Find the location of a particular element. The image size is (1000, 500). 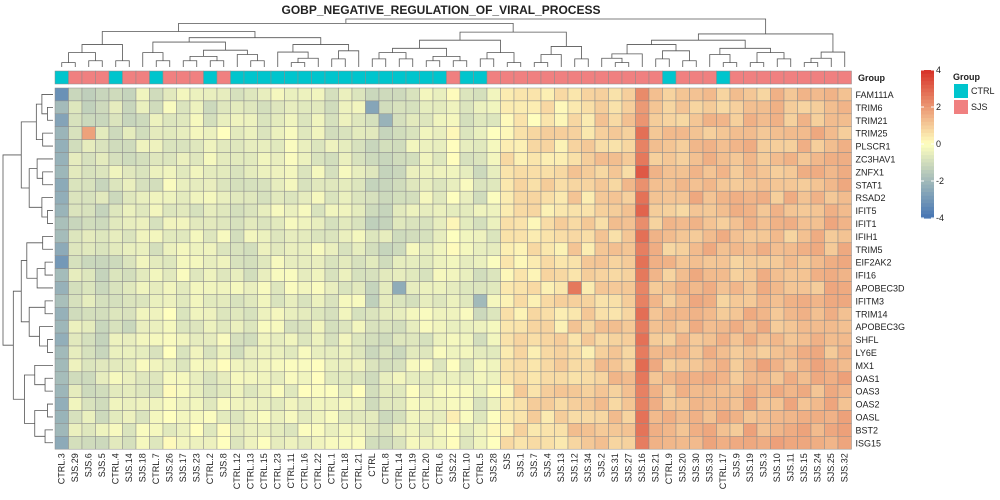

row-label: EIF2AK2 is located at coordinates (874, 263).